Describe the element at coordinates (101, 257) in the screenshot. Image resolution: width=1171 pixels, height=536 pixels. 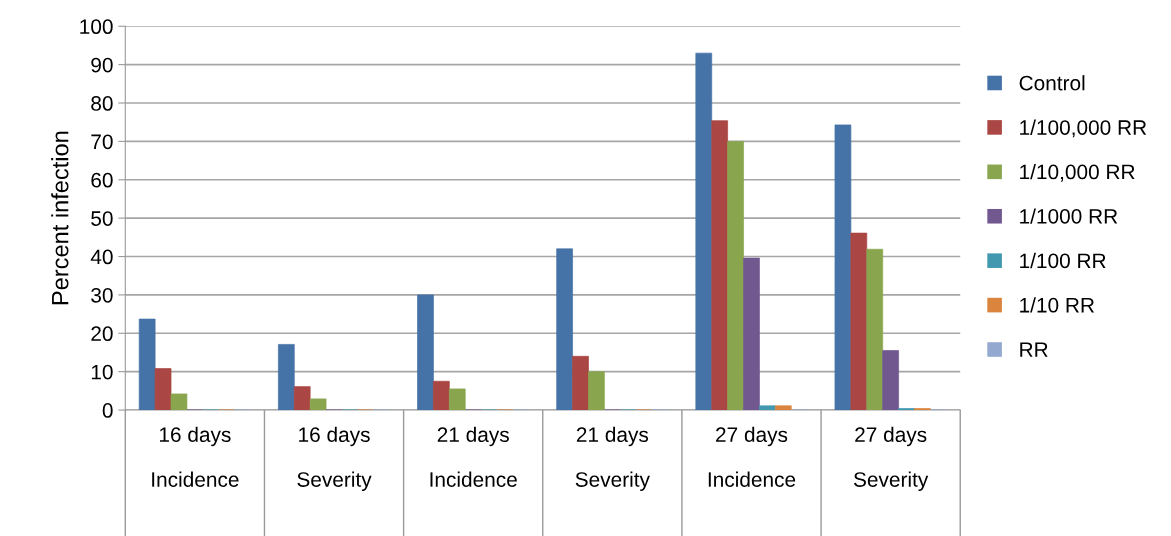
I see `y-tick-label: 40` at that location.